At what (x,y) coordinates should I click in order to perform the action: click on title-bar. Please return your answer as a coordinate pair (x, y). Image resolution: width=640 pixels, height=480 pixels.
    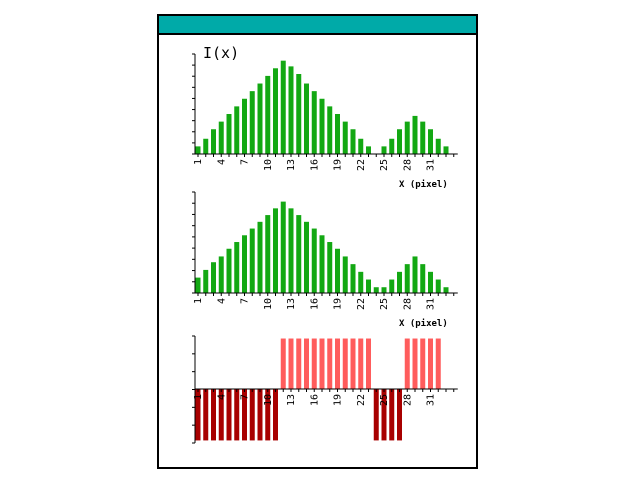
    Looking at the image, I should click on (317, 25).